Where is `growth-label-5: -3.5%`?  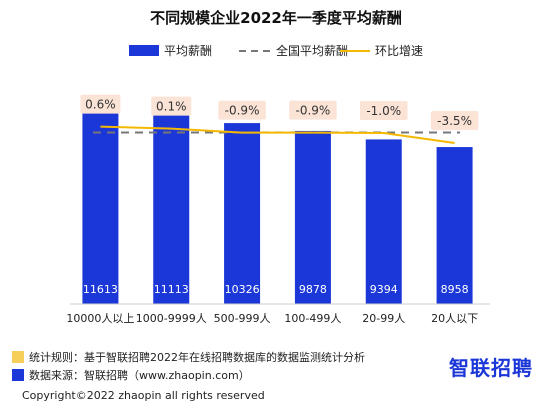
growth-label-5: -3.5% is located at coordinates (454, 121).